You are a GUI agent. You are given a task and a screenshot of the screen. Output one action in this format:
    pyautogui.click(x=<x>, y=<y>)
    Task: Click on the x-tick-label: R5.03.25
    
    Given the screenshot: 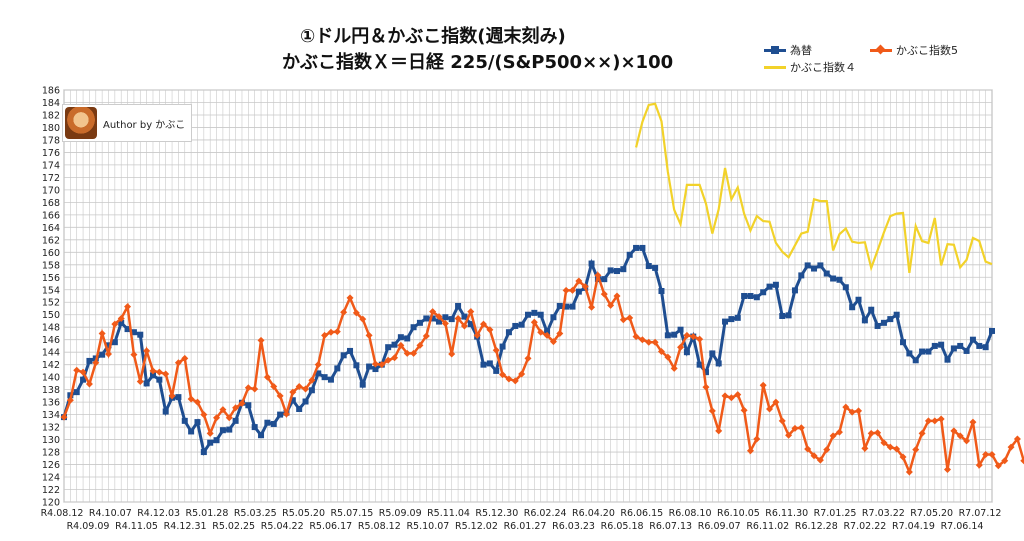 What is the action you would take?
    pyautogui.click(x=255, y=513)
    